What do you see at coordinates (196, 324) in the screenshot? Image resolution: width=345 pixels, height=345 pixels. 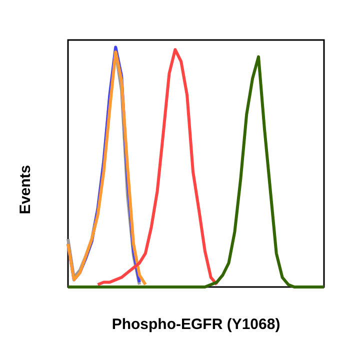 I see `x-axis-title: Phospho-EGFR (Y1068)` at bounding box center [196, 324].